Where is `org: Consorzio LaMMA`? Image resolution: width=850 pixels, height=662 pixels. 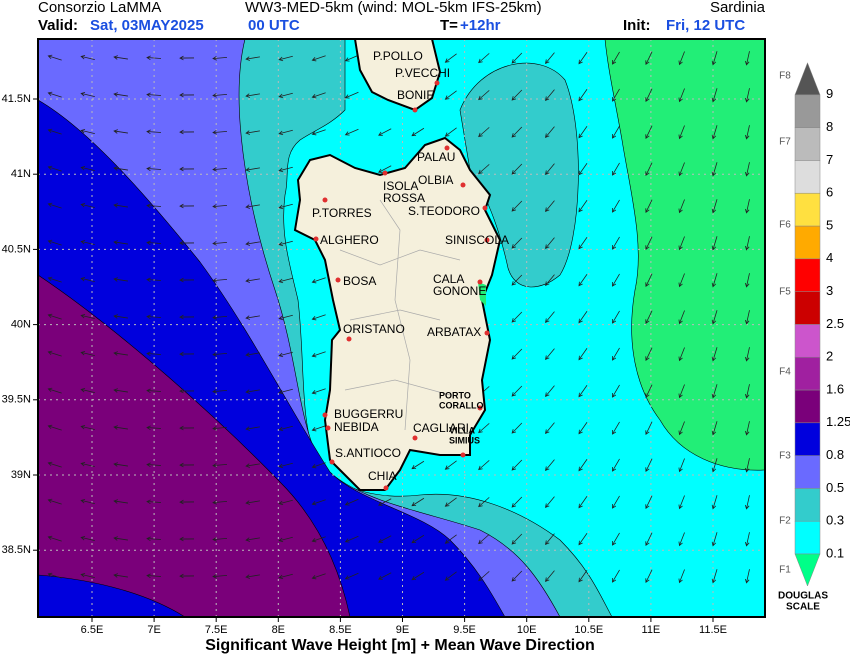
org: Consorzio LaMMA is located at coordinates (99, 8).